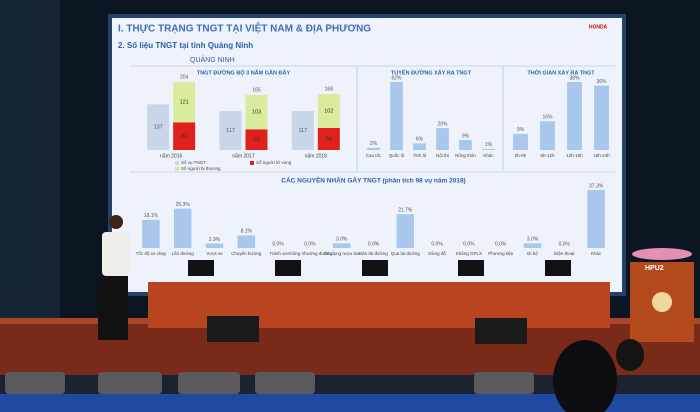  I want to click on x-tick-label: Chuyển hướng, so click(246, 253).